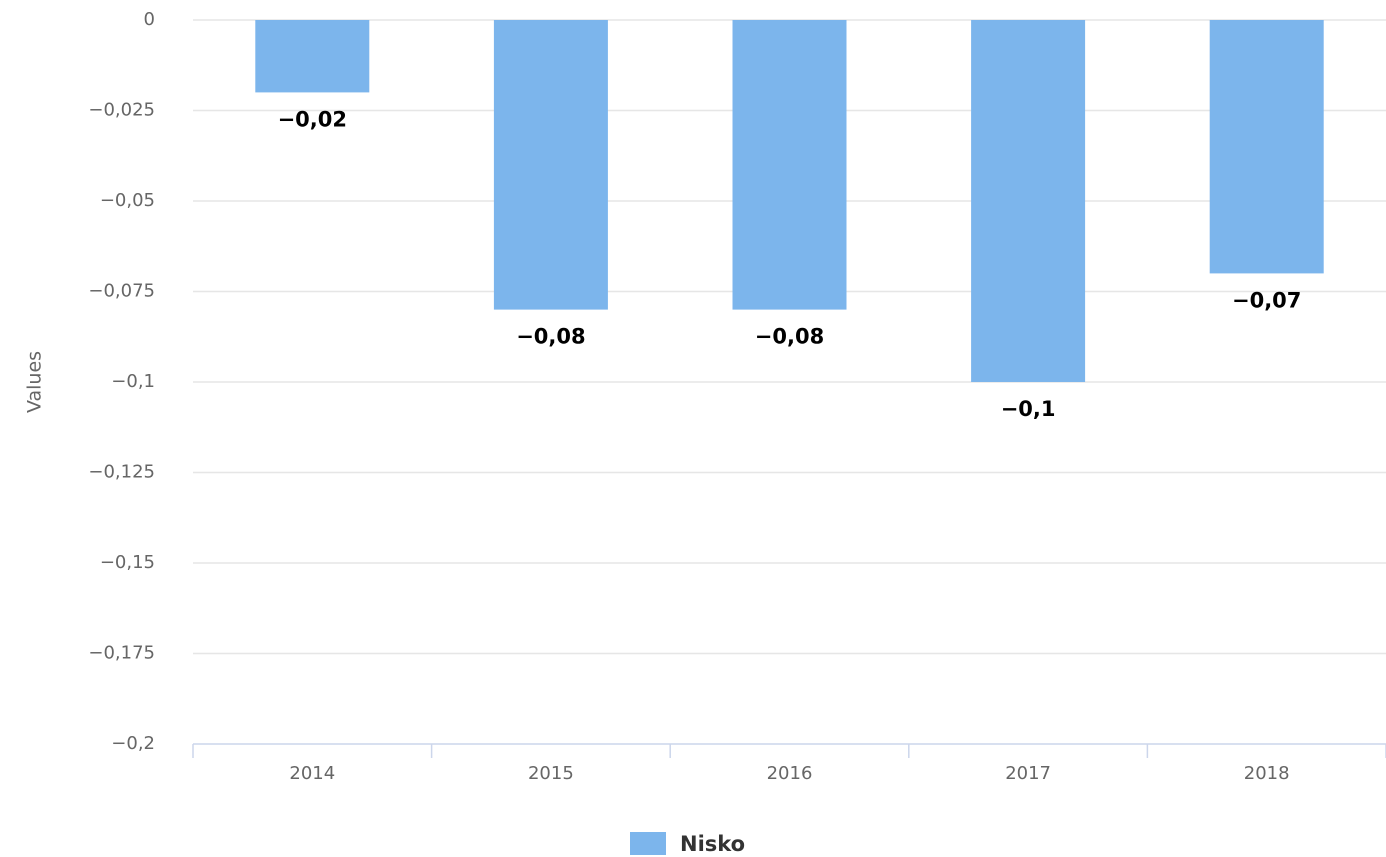  What do you see at coordinates (121, 291) in the screenshot?
I see `y-tick-label: −0,075` at bounding box center [121, 291].